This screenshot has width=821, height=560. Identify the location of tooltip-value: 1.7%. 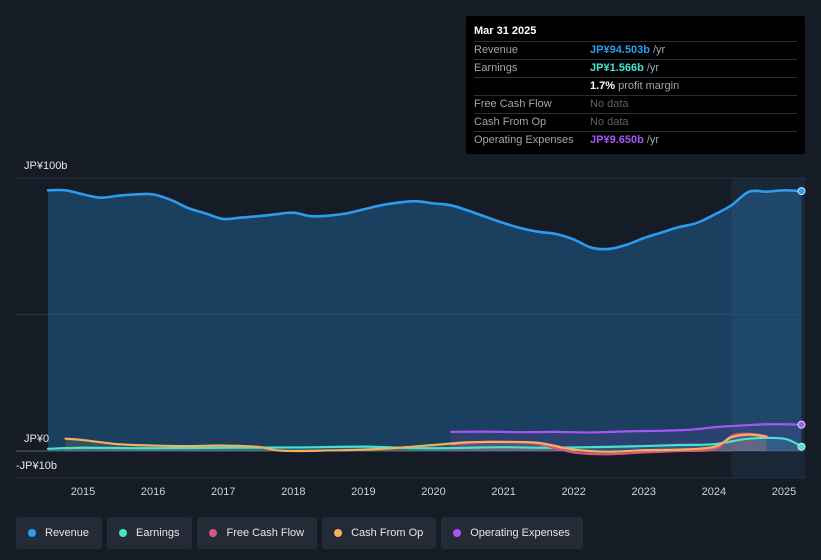
(603, 86).